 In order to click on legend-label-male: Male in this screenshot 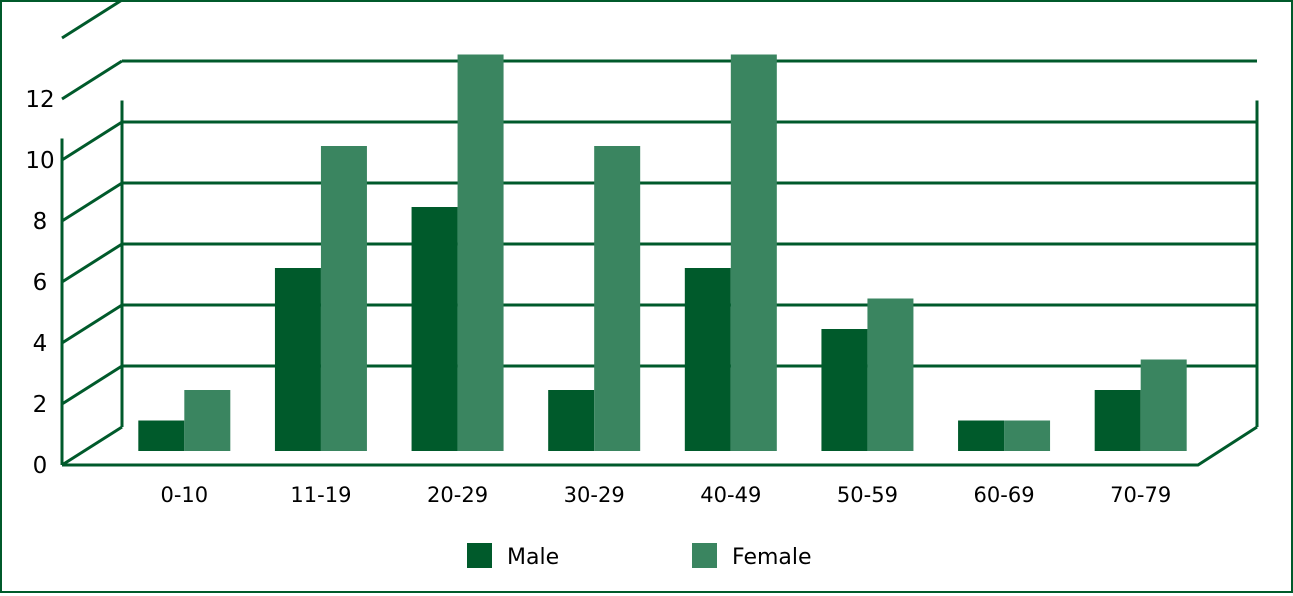, I will do `click(533, 557)`.